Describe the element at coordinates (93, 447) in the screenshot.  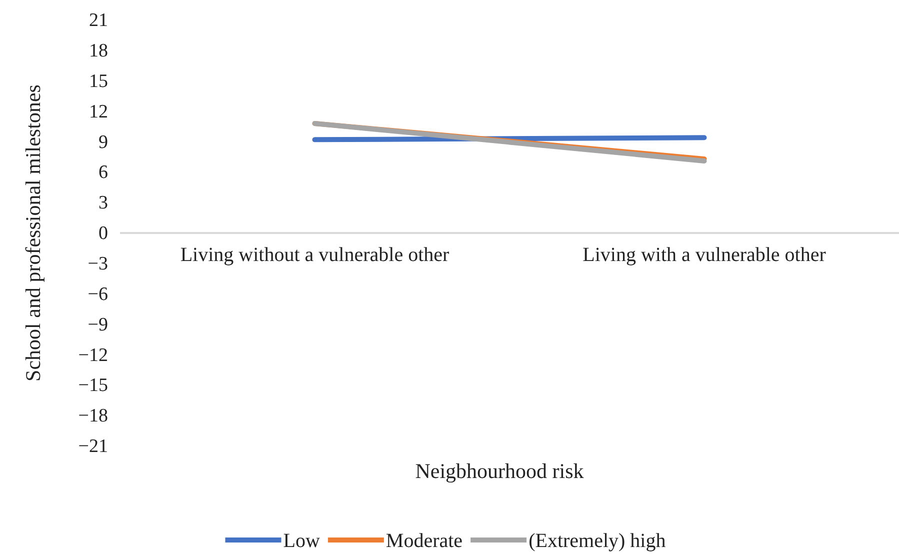
I see `y-tick-label: −21` at that location.